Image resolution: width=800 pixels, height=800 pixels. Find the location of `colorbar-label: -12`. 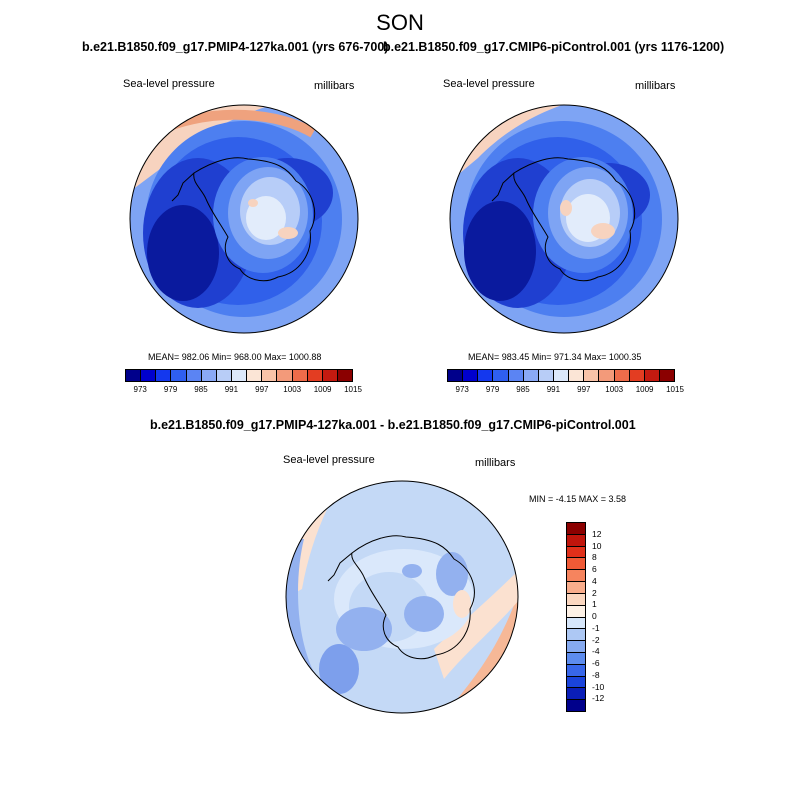

colorbar-label: -12 is located at coordinates (598, 698).